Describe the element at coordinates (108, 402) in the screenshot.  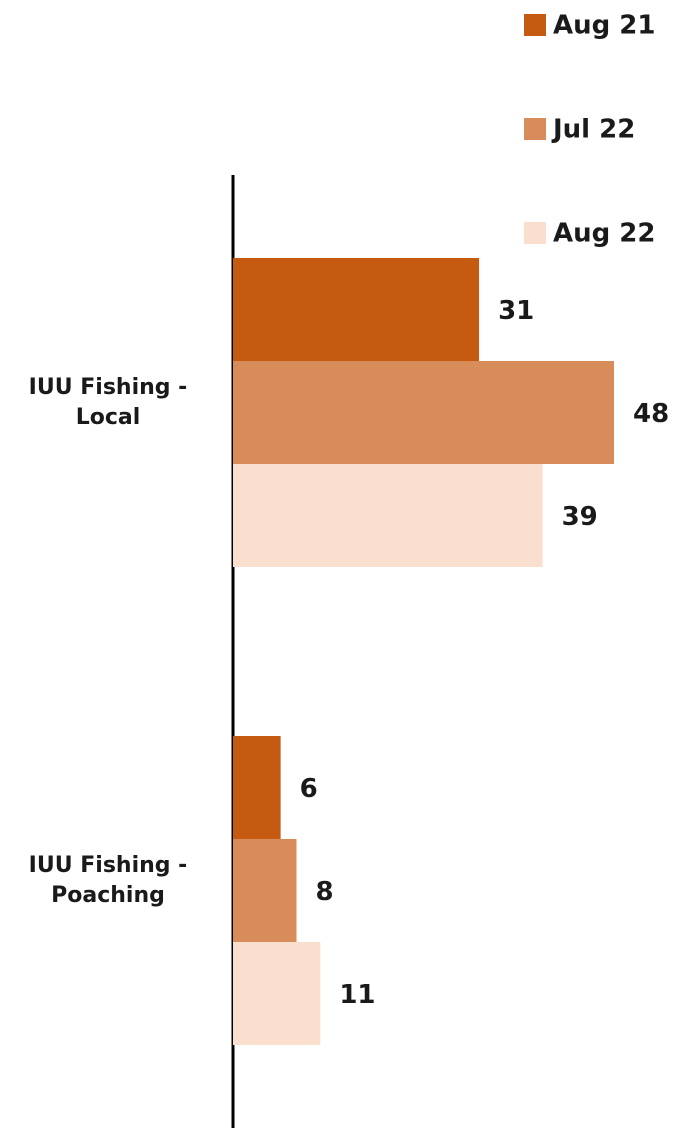
I see `category-label: IUU Fishing - Local` at that location.